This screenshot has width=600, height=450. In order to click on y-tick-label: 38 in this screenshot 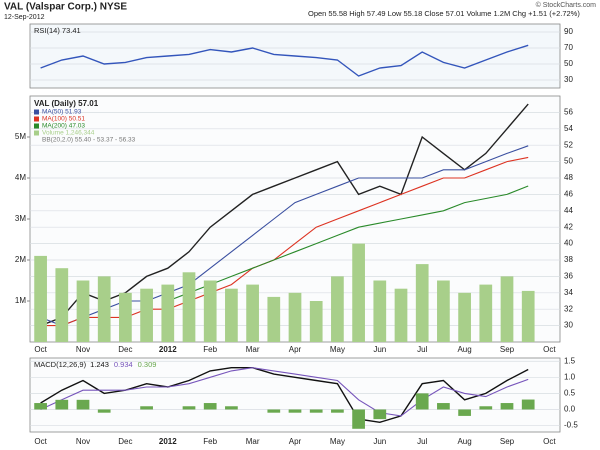, I will do `click(568, 259)`.